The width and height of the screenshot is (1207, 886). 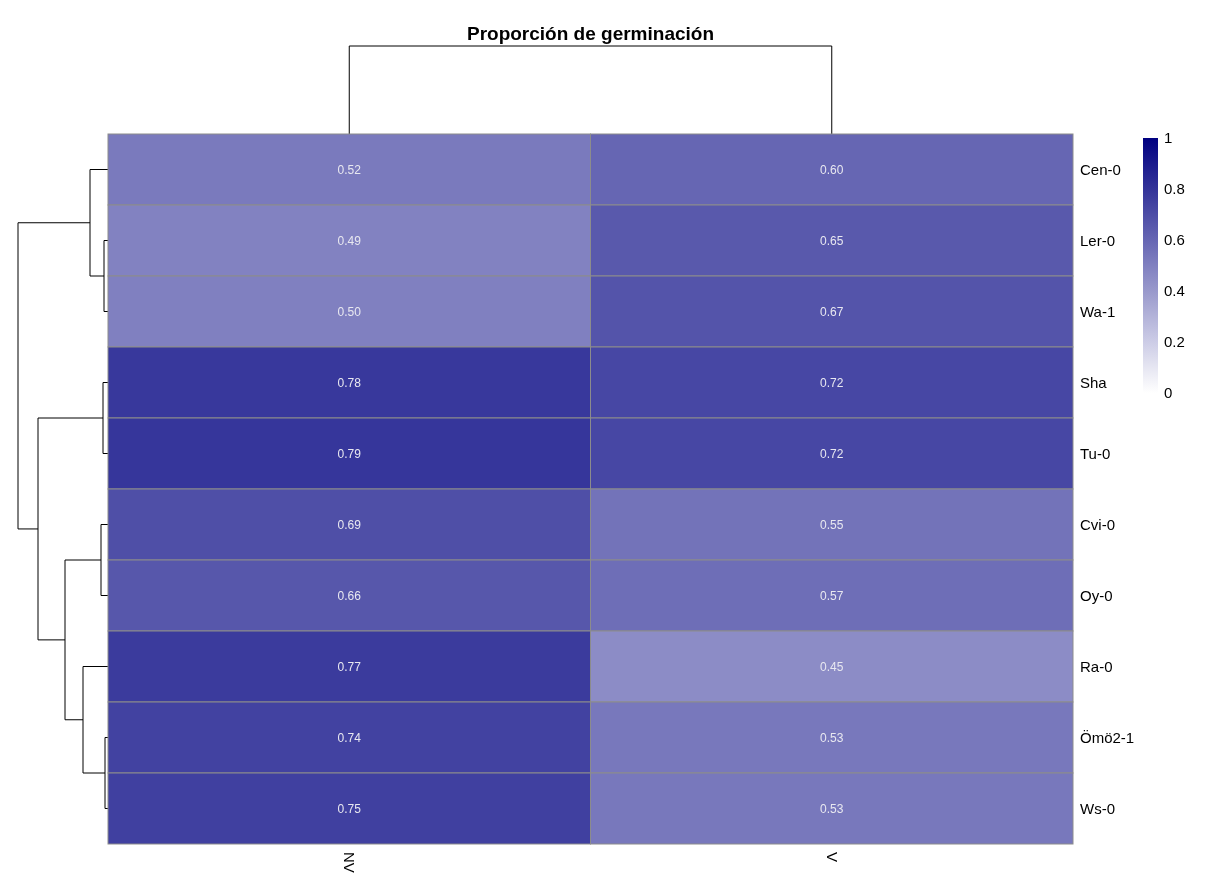 What do you see at coordinates (349, 524) in the screenshot?
I see `data-label: 0.69` at bounding box center [349, 524].